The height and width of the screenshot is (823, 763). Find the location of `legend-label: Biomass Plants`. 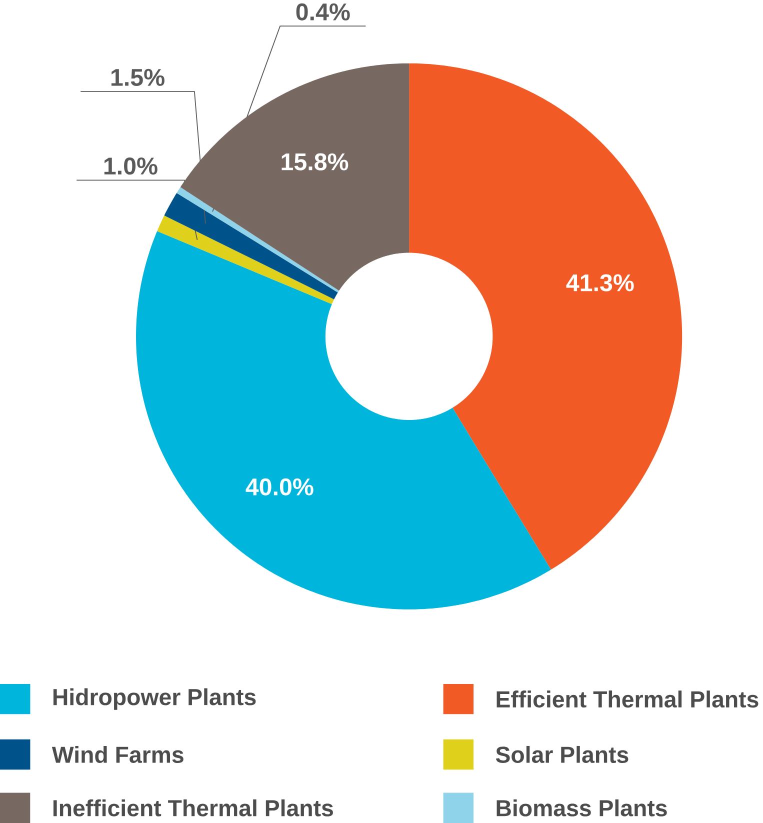

legend-label: Biomass Plants is located at coordinates (582, 807).